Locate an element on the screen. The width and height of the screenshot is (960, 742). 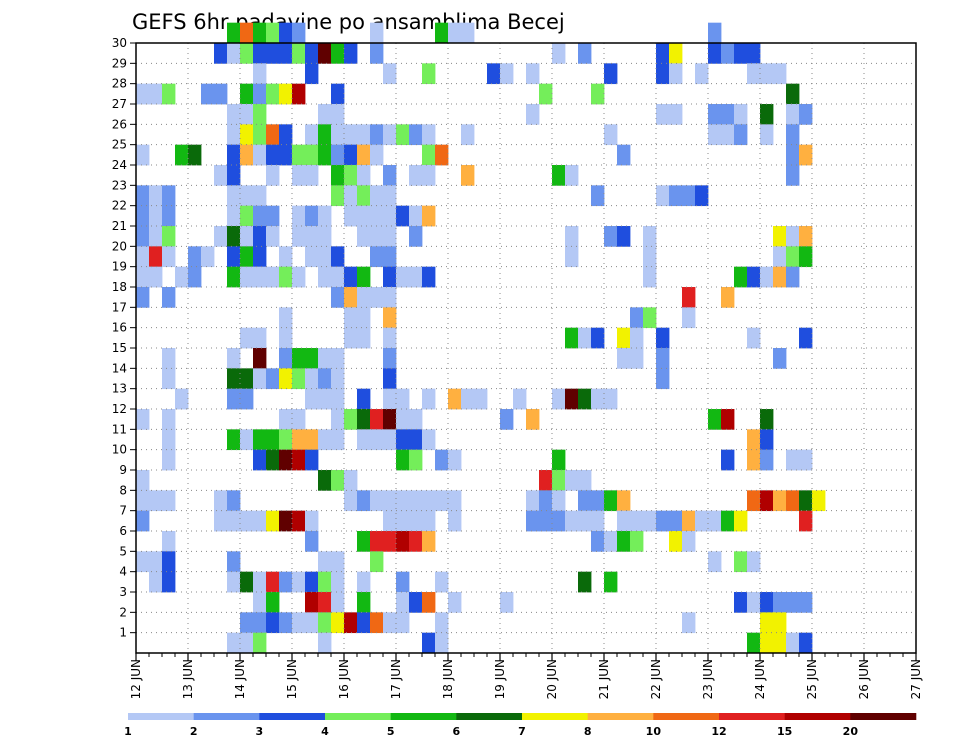
y-tick-label: 7 is located at coordinates (123, 511).